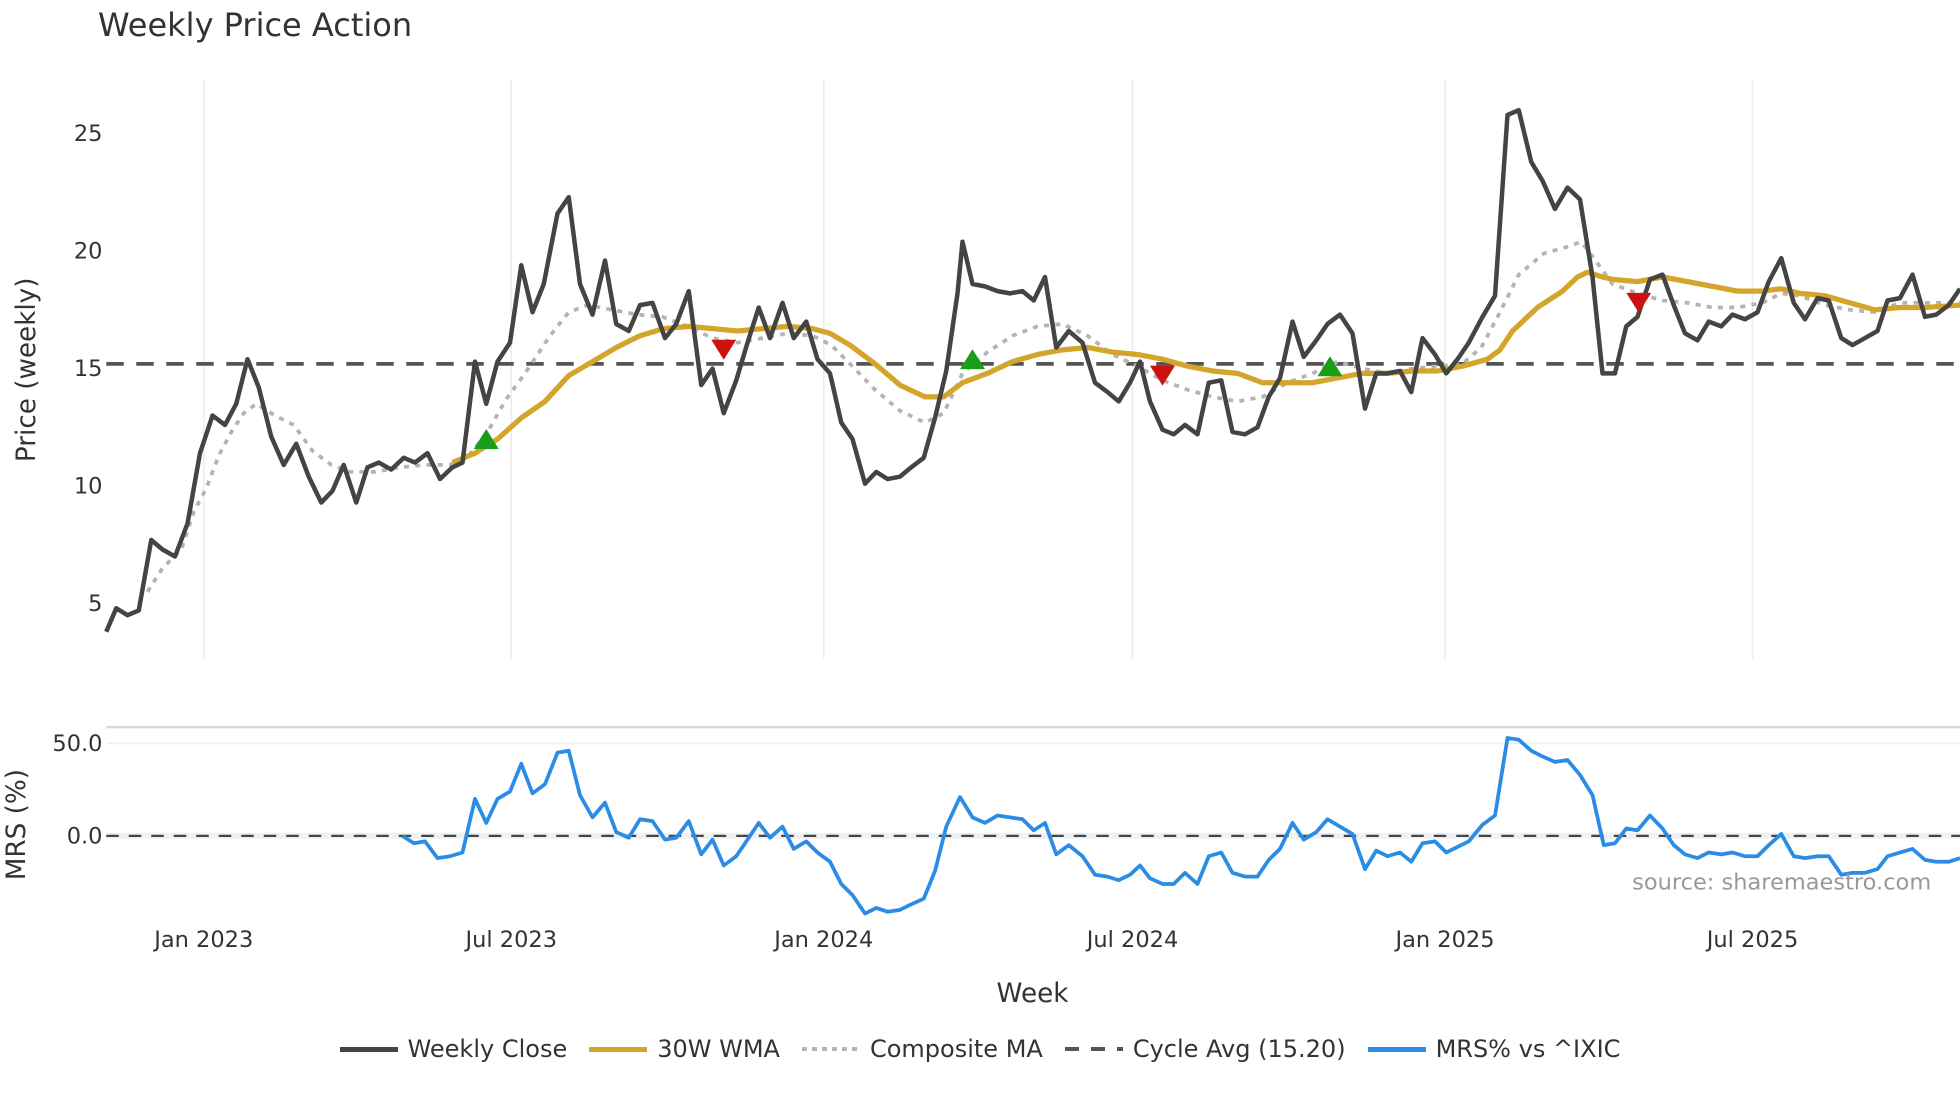 The image size is (1960, 1102). I want to click on y-tick-label: 25, so click(88, 134).